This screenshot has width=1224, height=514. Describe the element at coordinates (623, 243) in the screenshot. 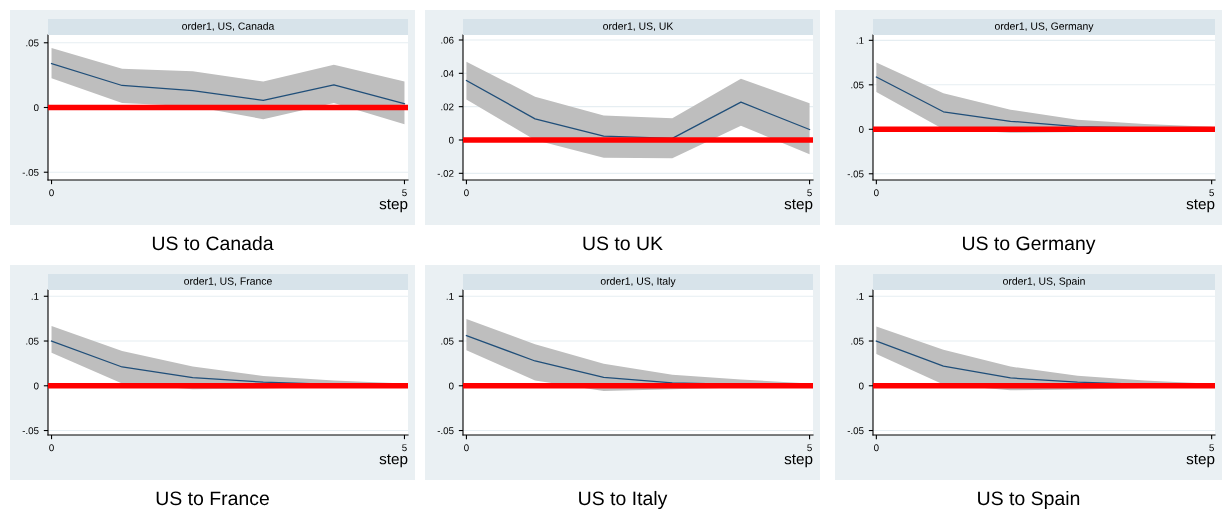

I see `text: US to UK` at that location.